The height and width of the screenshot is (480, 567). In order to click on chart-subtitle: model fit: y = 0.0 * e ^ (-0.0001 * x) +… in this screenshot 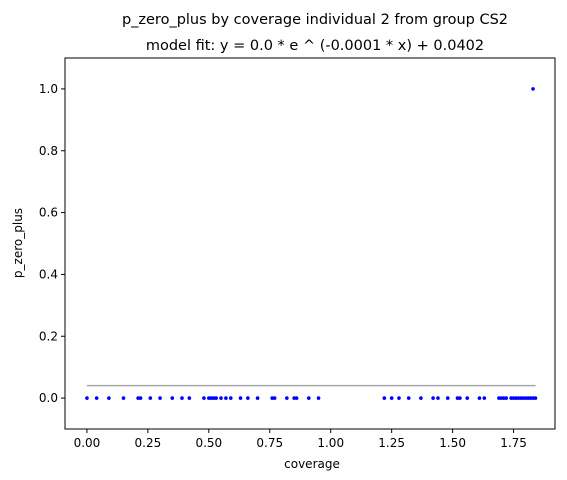, I will do `click(315, 46)`.